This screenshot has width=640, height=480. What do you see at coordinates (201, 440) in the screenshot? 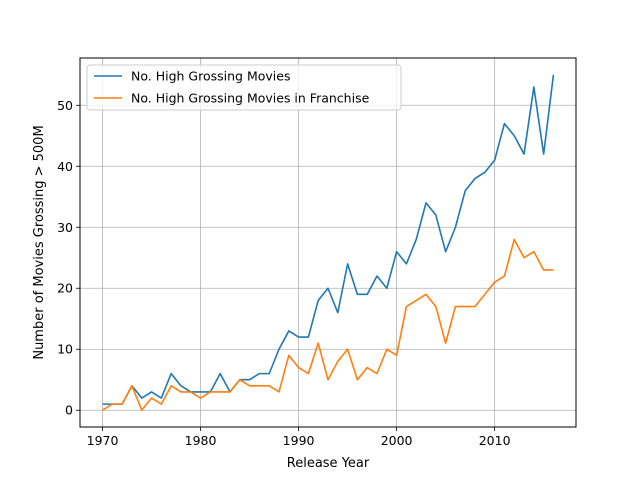
I see `x-tick-label: 1980` at bounding box center [201, 440].